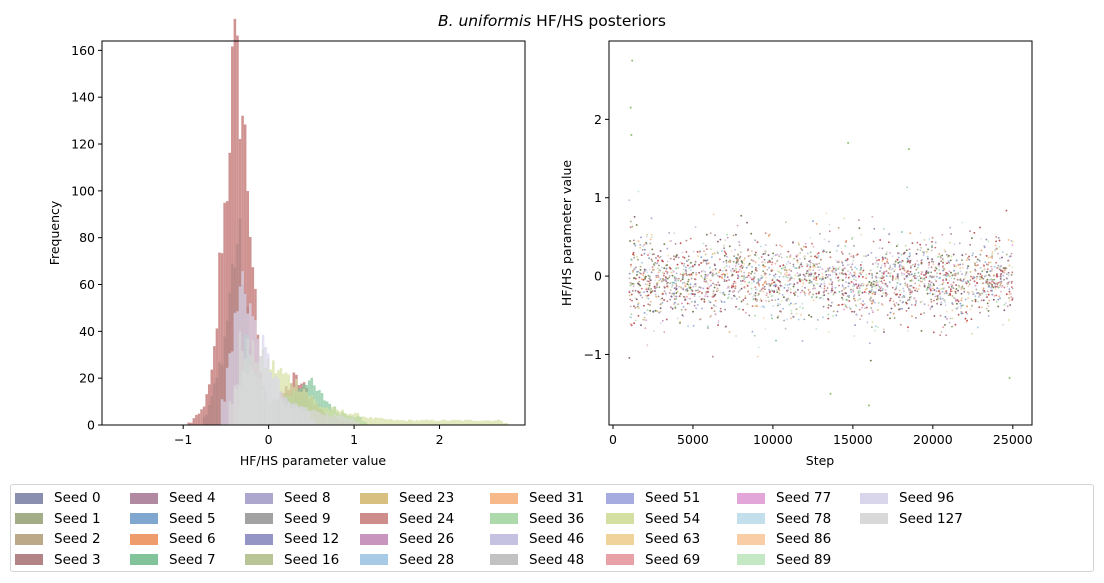  I want to click on legend-label: Seed 54, so click(673, 518).